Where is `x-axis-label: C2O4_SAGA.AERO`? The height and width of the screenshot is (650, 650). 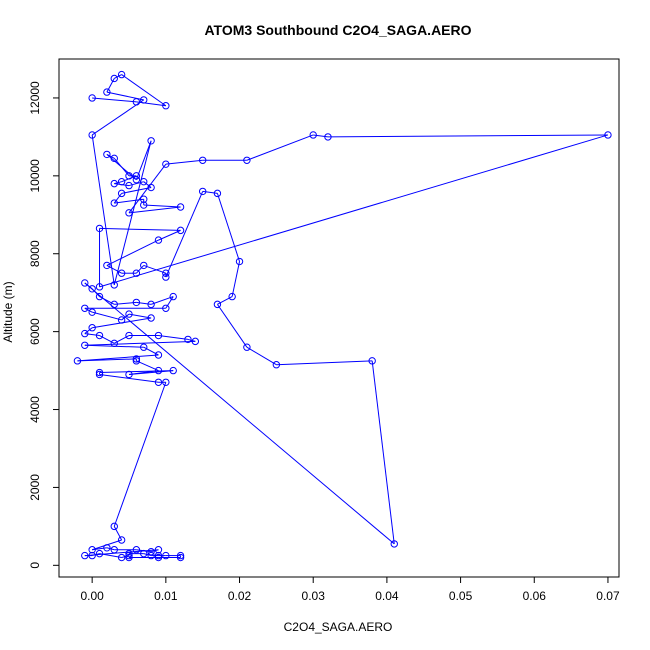 x-axis-label: C2O4_SAGA.AERO is located at coordinates (338, 627).